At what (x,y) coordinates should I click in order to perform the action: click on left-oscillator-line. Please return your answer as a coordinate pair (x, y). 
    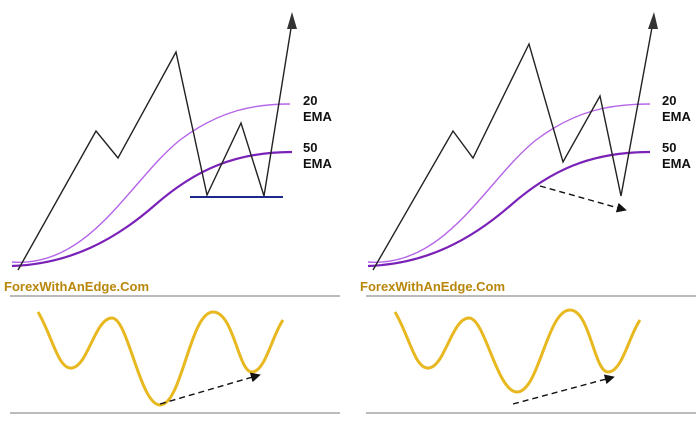
    Looking at the image, I should click on (160, 358).